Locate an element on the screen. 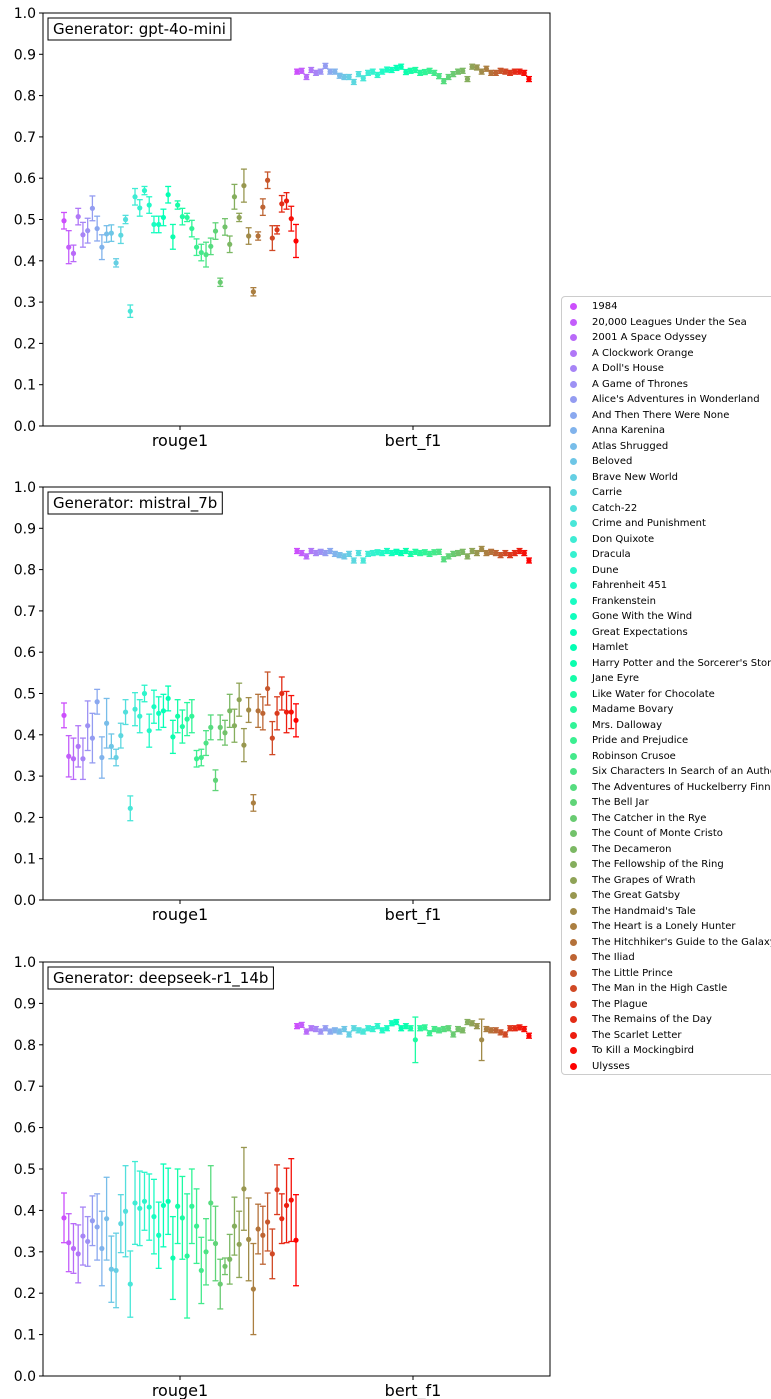  legend-label: Ulysses is located at coordinates (611, 1066).